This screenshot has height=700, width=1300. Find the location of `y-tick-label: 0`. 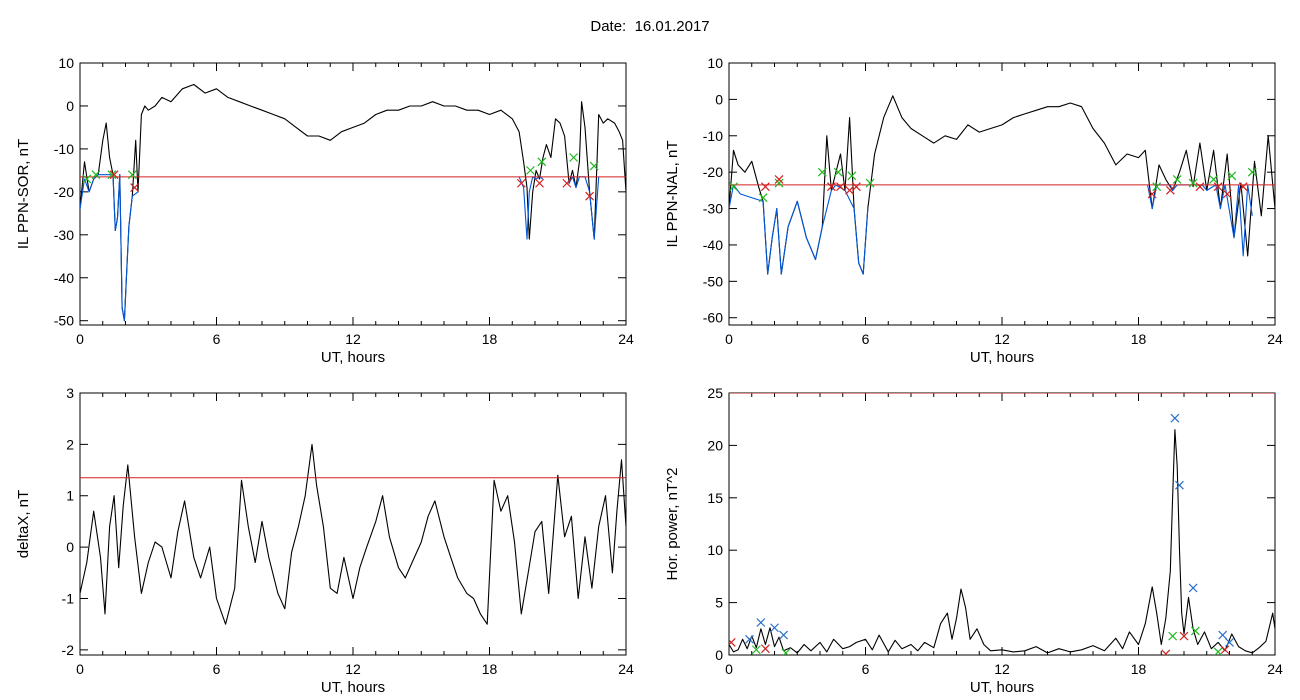

y-tick-label: 0 is located at coordinates (70, 547).